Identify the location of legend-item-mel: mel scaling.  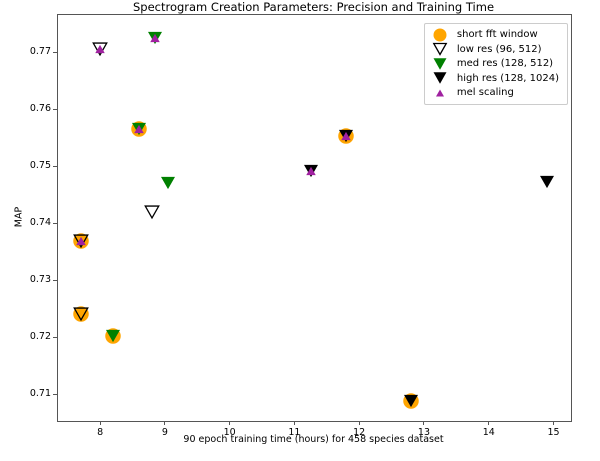
(494, 93).